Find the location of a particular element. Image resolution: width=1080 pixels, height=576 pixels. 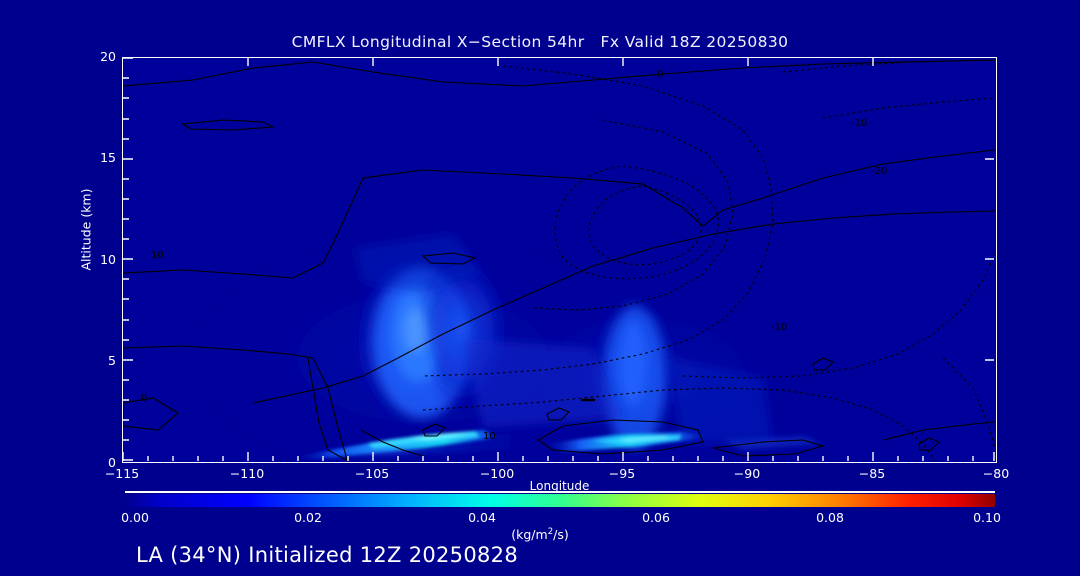

y-axis-ticks: 20 15 10 5 0 is located at coordinates (89, 259).